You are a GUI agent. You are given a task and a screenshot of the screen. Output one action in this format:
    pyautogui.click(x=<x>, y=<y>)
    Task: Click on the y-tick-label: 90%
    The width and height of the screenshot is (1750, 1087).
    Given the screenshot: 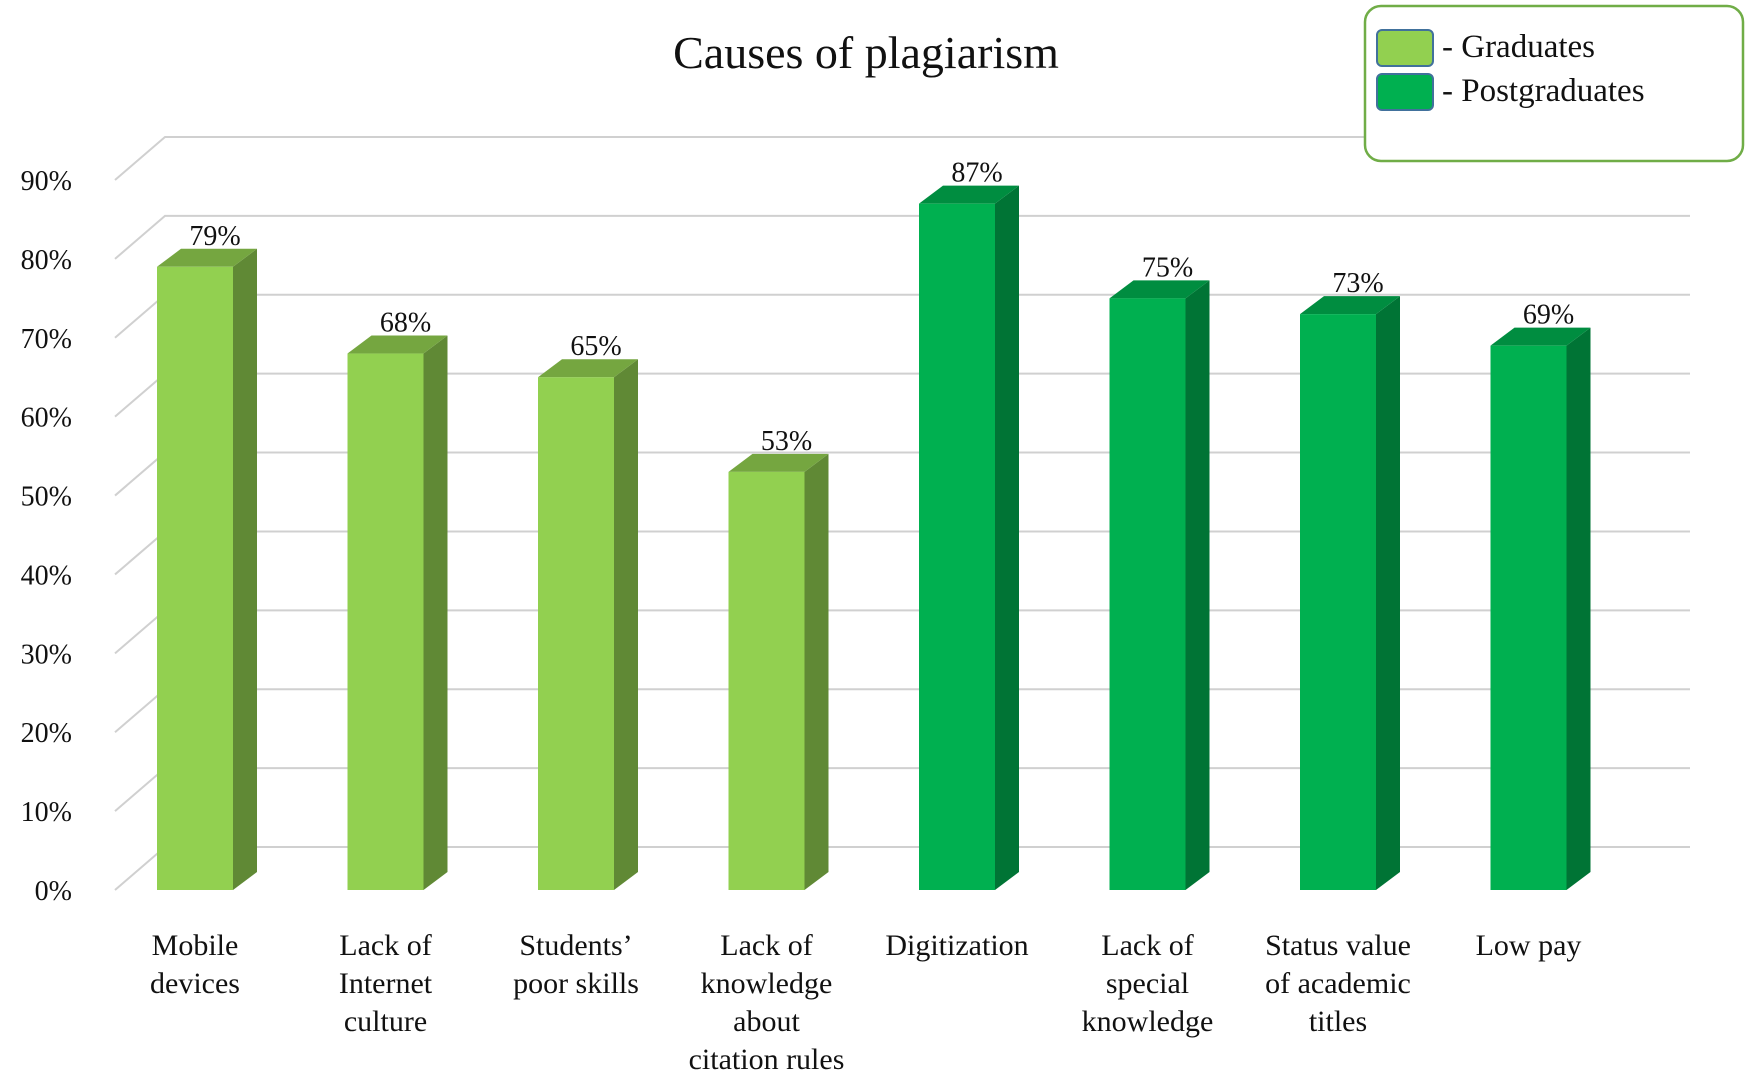 What is the action you would take?
    pyautogui.click(x=46, y=181)
    